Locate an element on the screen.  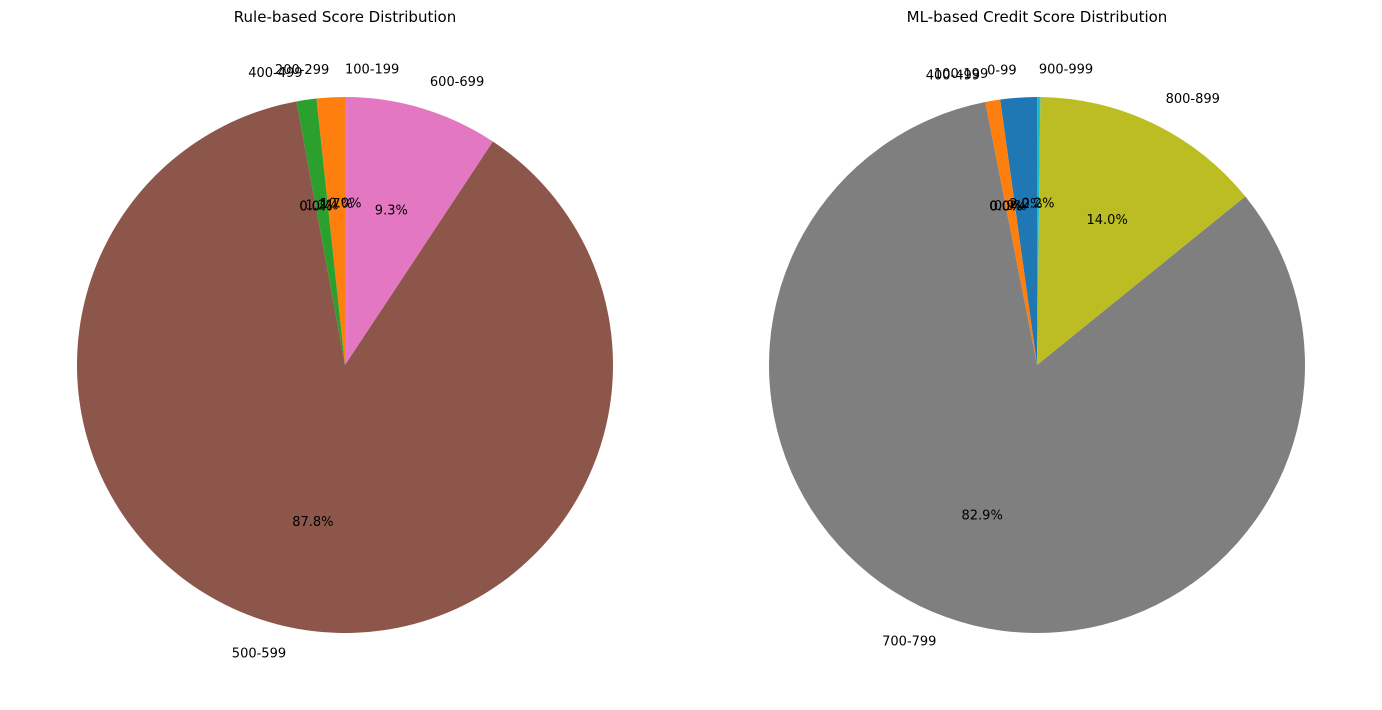
ml-based-pct-label-1: 0.9% is located at coordinates (1010, 206).